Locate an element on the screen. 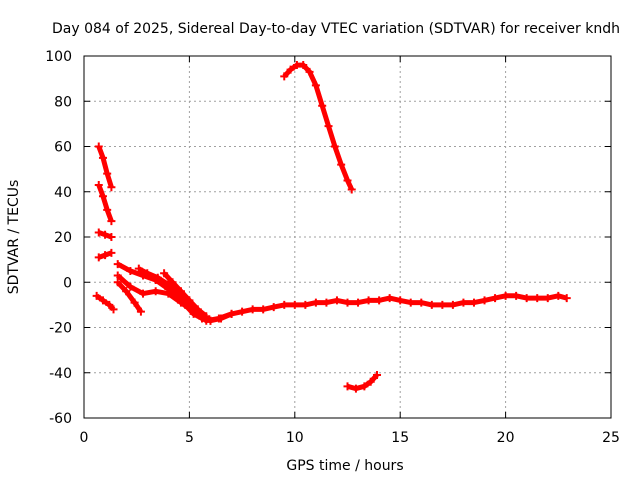 This screenshot has width=640, height=480. y-tick-label: 80 is located at coordinates (63, 102).